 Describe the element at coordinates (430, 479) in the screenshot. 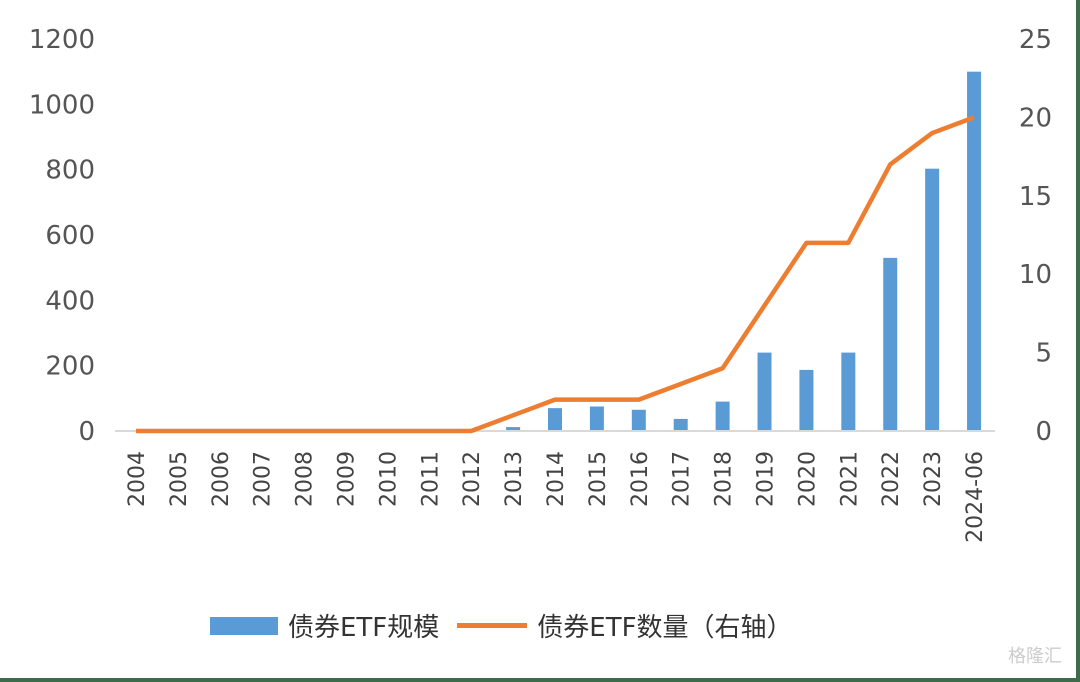

I see `x-tick: 2011` at that location.